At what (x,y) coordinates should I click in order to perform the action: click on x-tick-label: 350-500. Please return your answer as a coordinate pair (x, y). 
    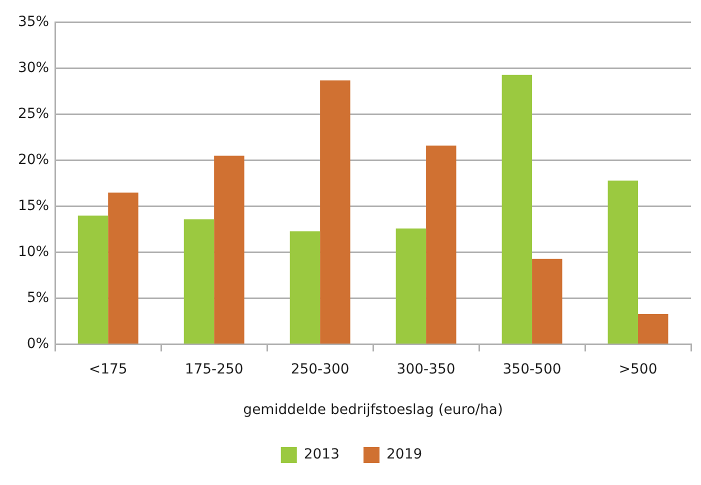
    Looking at the image, I should click on (532, 369).